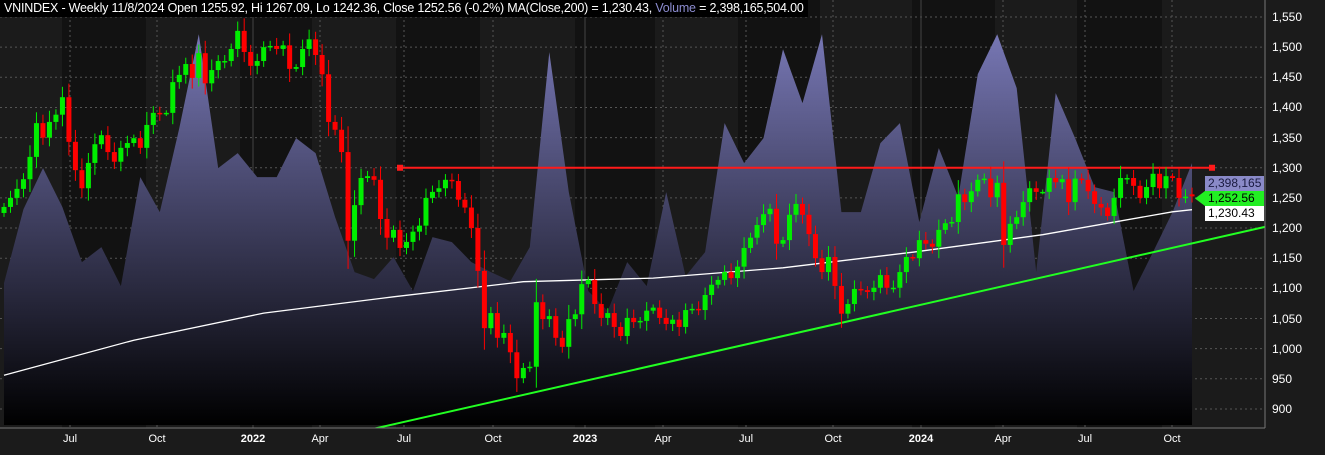 This screenshot has width=1325, height=455. What do you see at coordinates (1287, 107) in the screenshot?
I see `y-tick-label: 1,400` at bounding box center [1287, 107].